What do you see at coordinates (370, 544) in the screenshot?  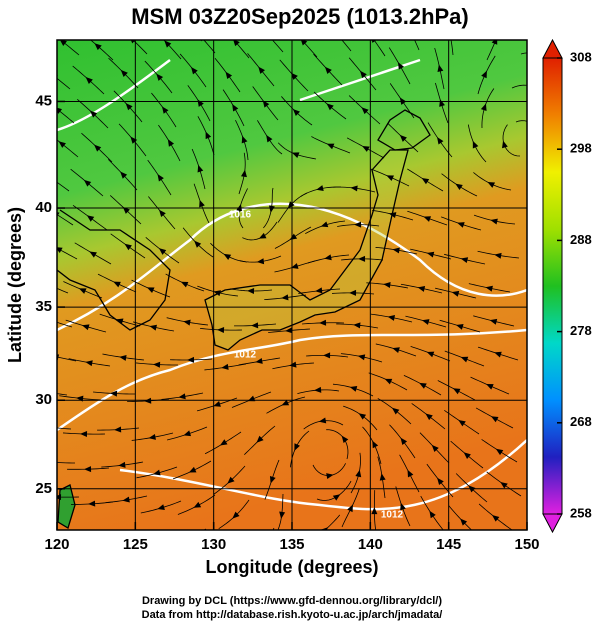 I see `x-tick-label: 140` at bounding box center [370, 544].